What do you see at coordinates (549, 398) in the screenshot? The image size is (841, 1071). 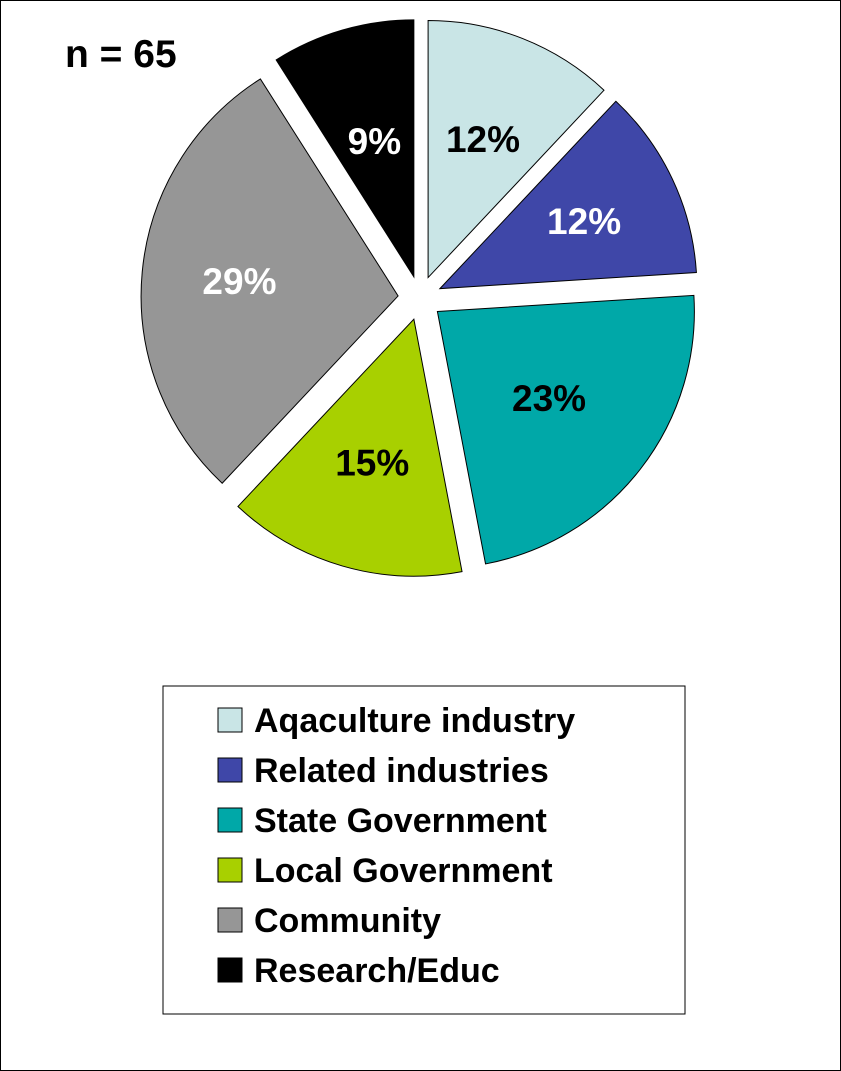 I see `slice-label-state-government: 23%` at bounding box center [549, 398].